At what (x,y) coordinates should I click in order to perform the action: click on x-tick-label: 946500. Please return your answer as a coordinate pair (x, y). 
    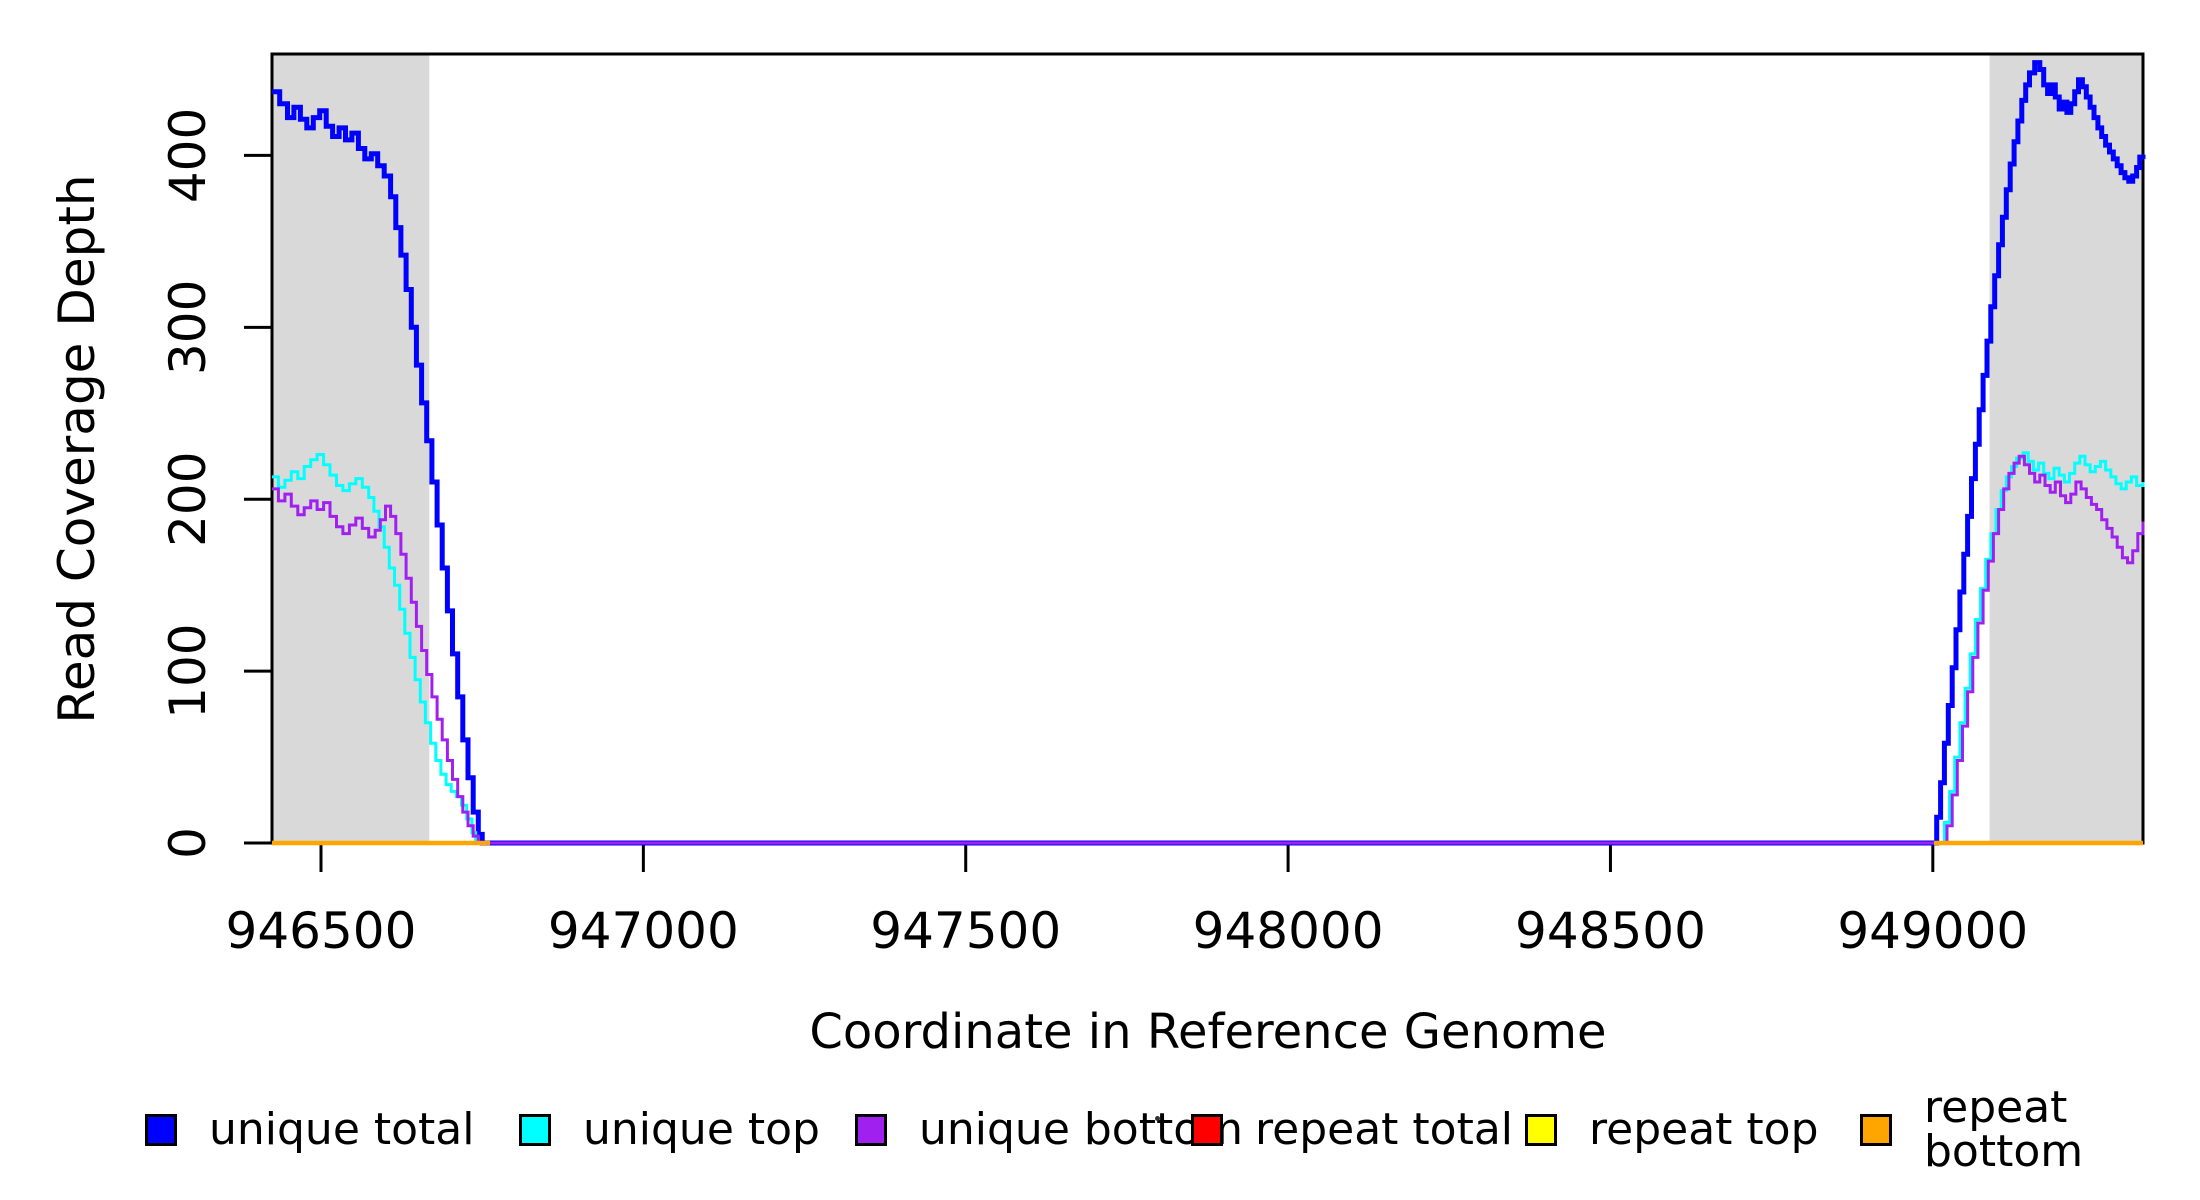
    Looking at the image, I should click on (321, 931).